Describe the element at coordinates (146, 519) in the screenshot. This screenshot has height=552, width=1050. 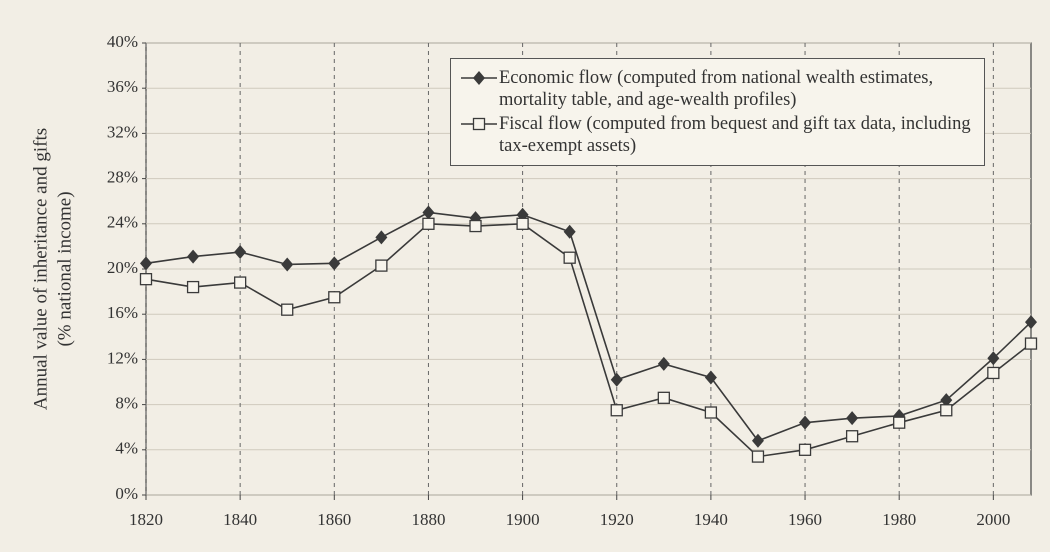
I see `x-tick-label: 1820` at that location.